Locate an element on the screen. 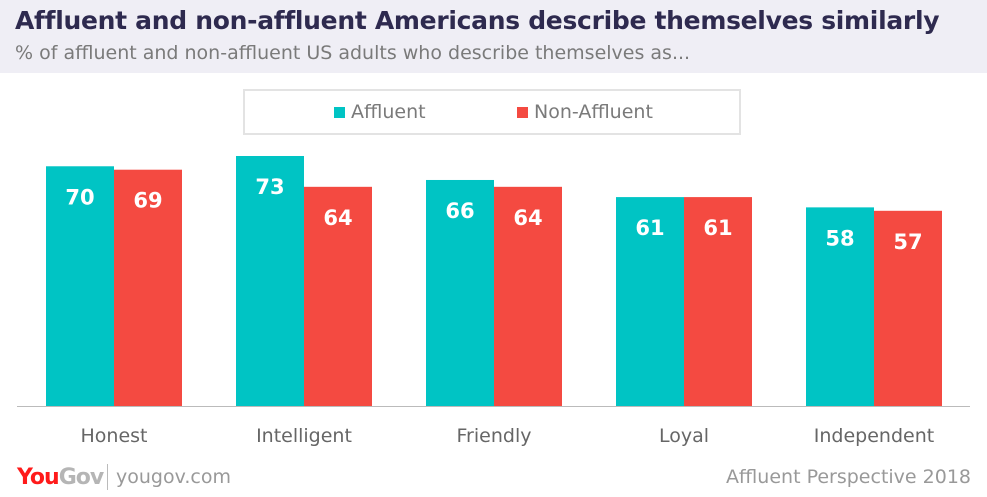 The width and height of the screenshot is (987, 497). bar-loyal-non-affluent is located at coordinates (718, 301).